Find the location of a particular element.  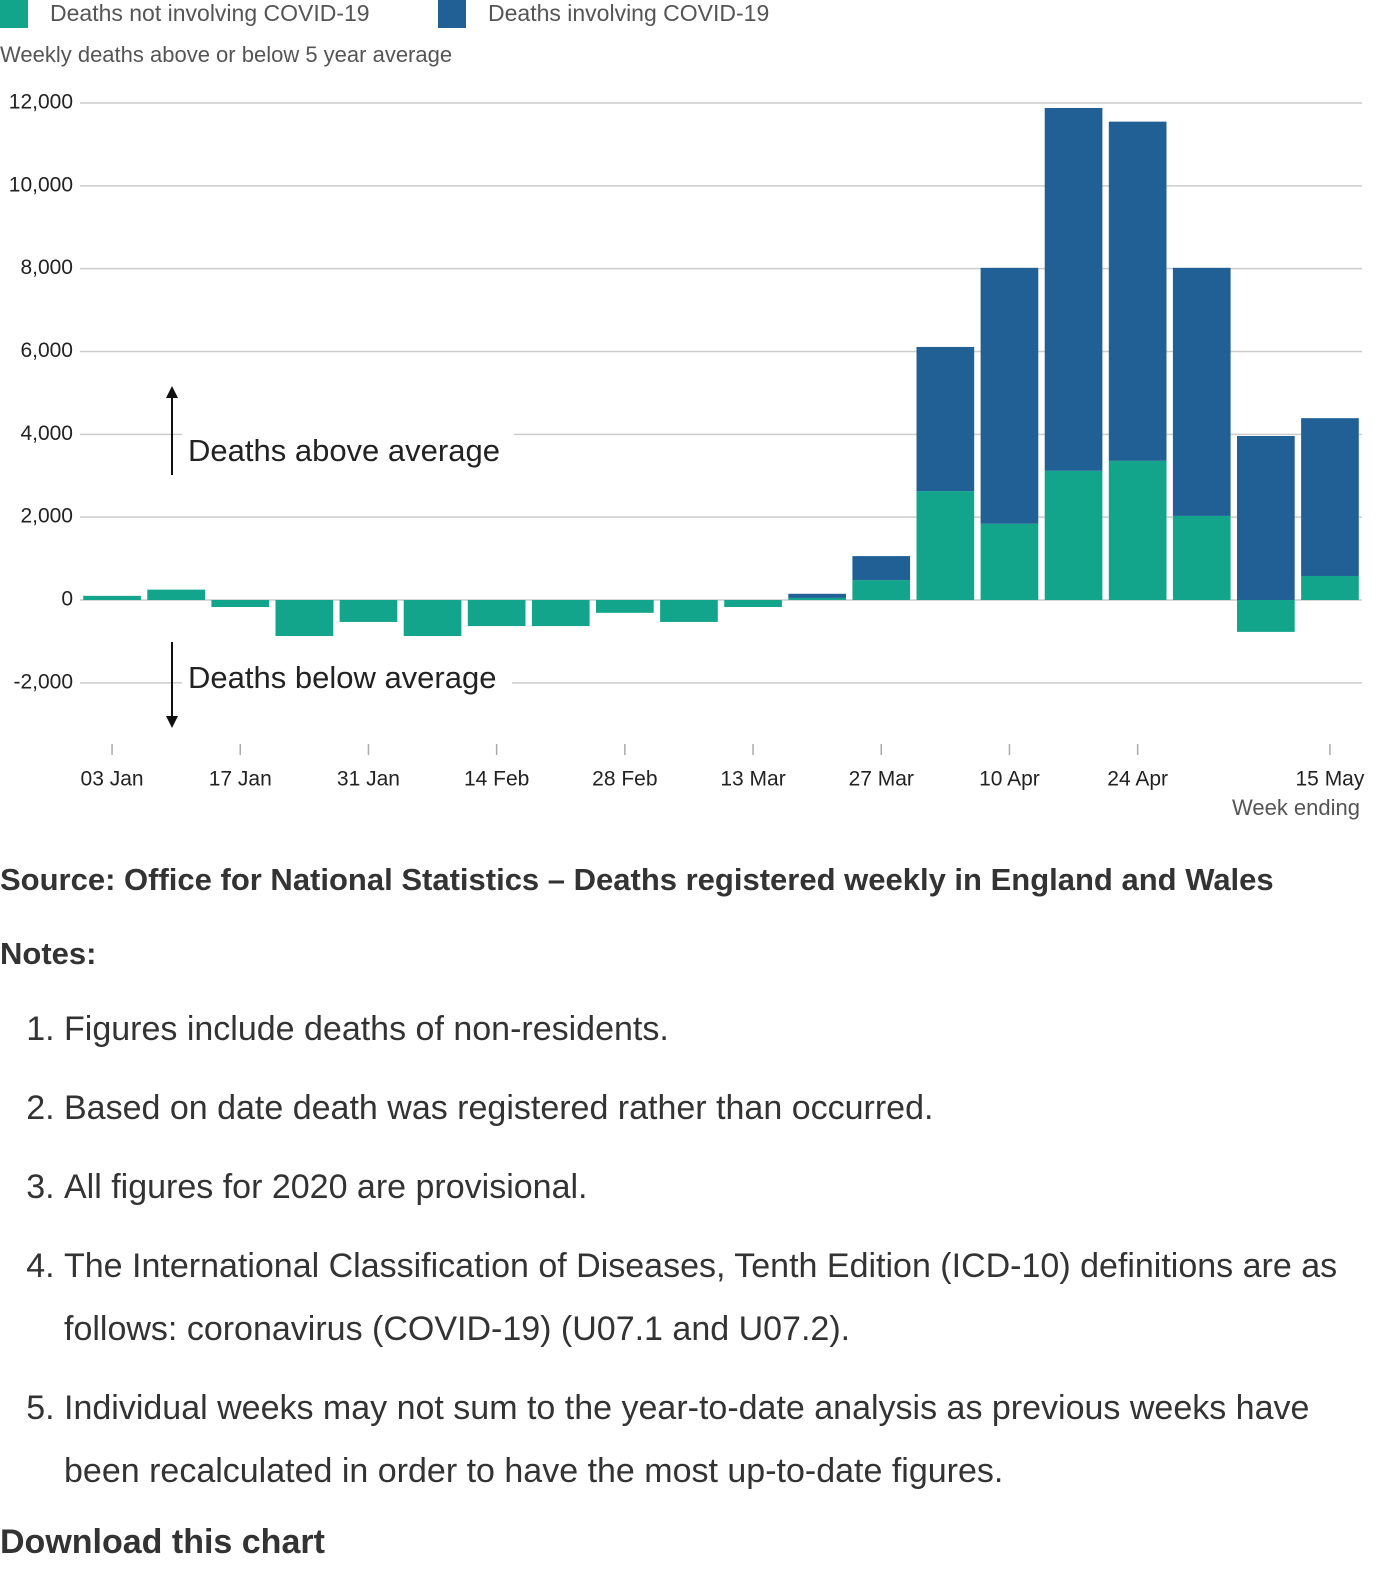

x-tick-label: 24 Apr is located at coordinates (1137, 779).